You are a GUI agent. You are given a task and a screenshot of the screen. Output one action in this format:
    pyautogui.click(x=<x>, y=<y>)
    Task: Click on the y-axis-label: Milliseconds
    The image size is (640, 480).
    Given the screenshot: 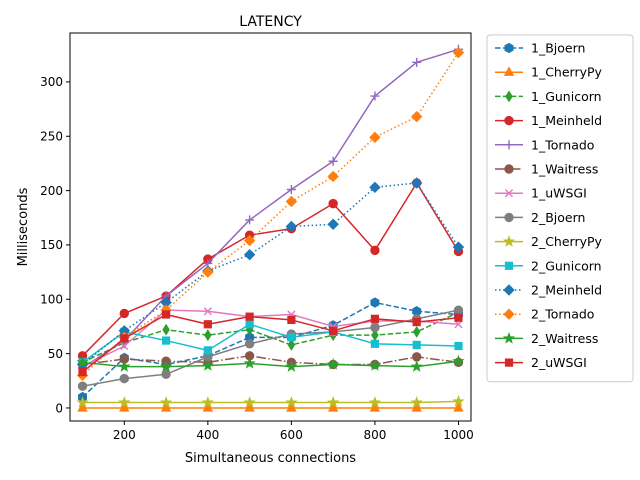 What is the action you would take?
    pyautogui.click(x=23, y=226)
    